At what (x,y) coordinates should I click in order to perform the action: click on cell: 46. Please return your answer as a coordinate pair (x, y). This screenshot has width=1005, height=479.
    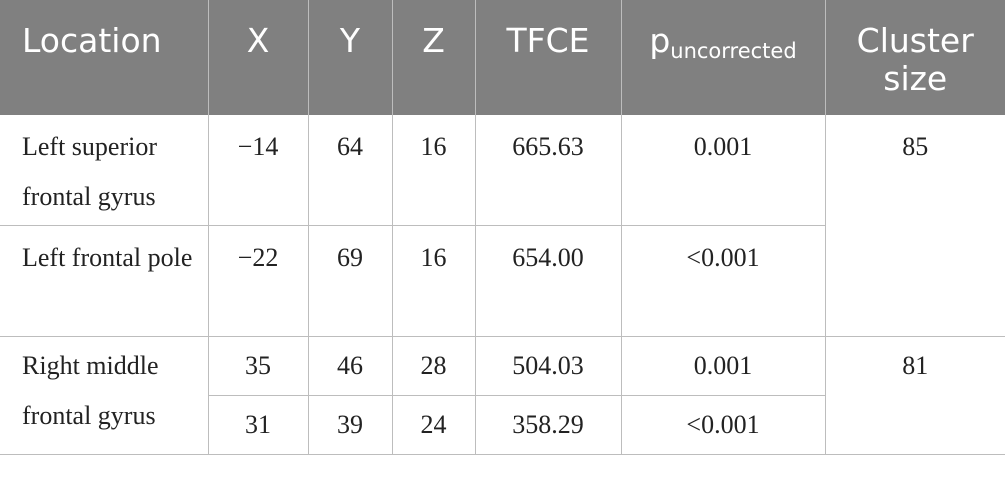
    Looking at the image, I should click on (349, 366).